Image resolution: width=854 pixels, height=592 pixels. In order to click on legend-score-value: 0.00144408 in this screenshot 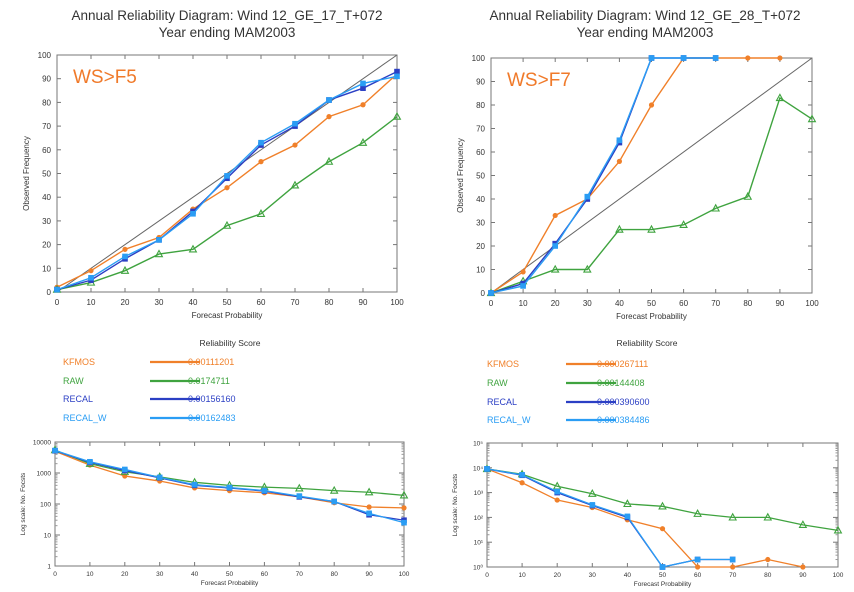, I will do `click(621, 383)`.